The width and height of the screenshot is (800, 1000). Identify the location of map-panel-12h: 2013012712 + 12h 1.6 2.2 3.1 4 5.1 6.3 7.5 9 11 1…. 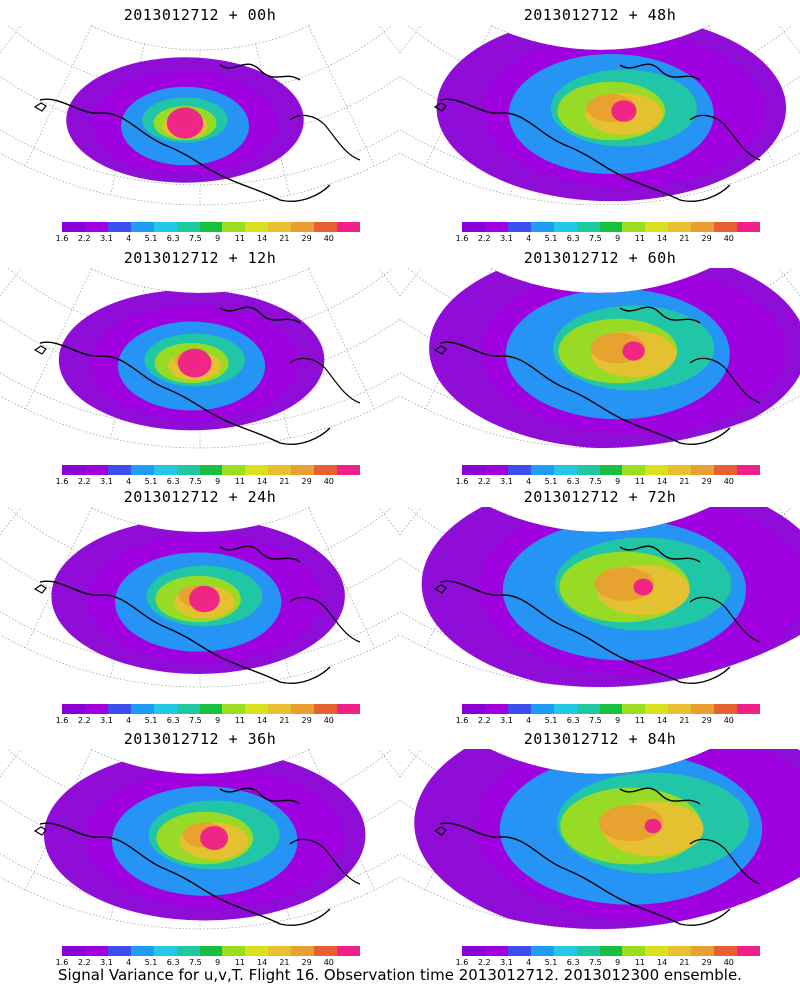
(200, 365).